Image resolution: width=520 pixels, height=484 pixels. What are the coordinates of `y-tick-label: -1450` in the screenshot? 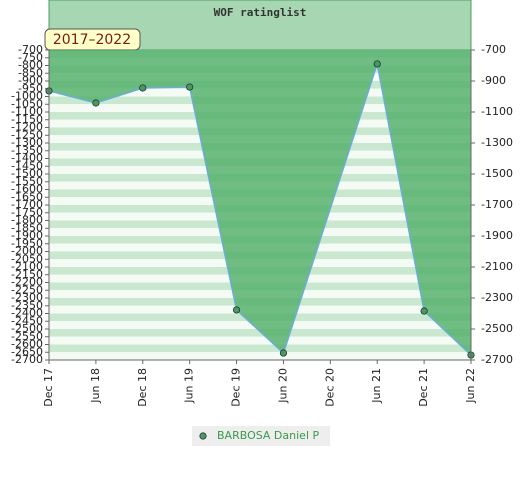 It's located at (27, 165).